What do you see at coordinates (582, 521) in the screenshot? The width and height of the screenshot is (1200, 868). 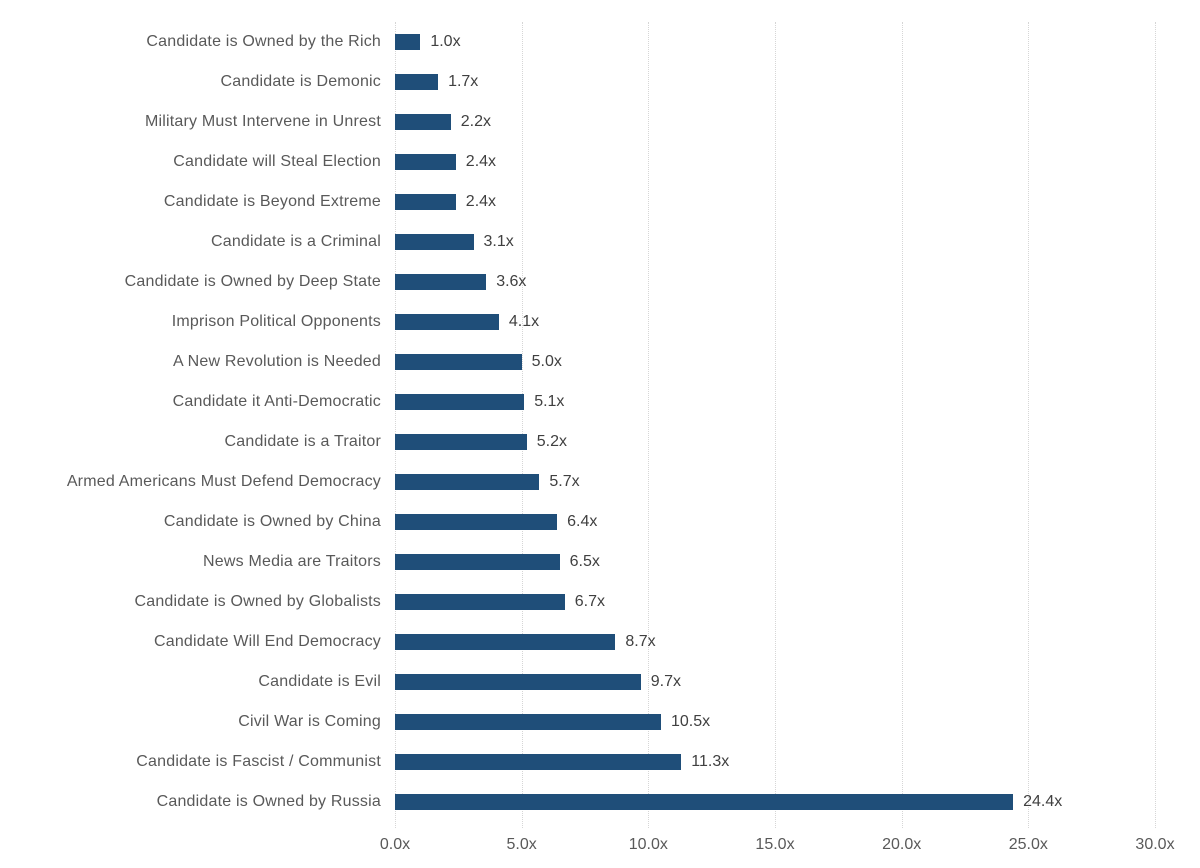 I see `value-label: 6.4x` at bounding box center [582, 521].